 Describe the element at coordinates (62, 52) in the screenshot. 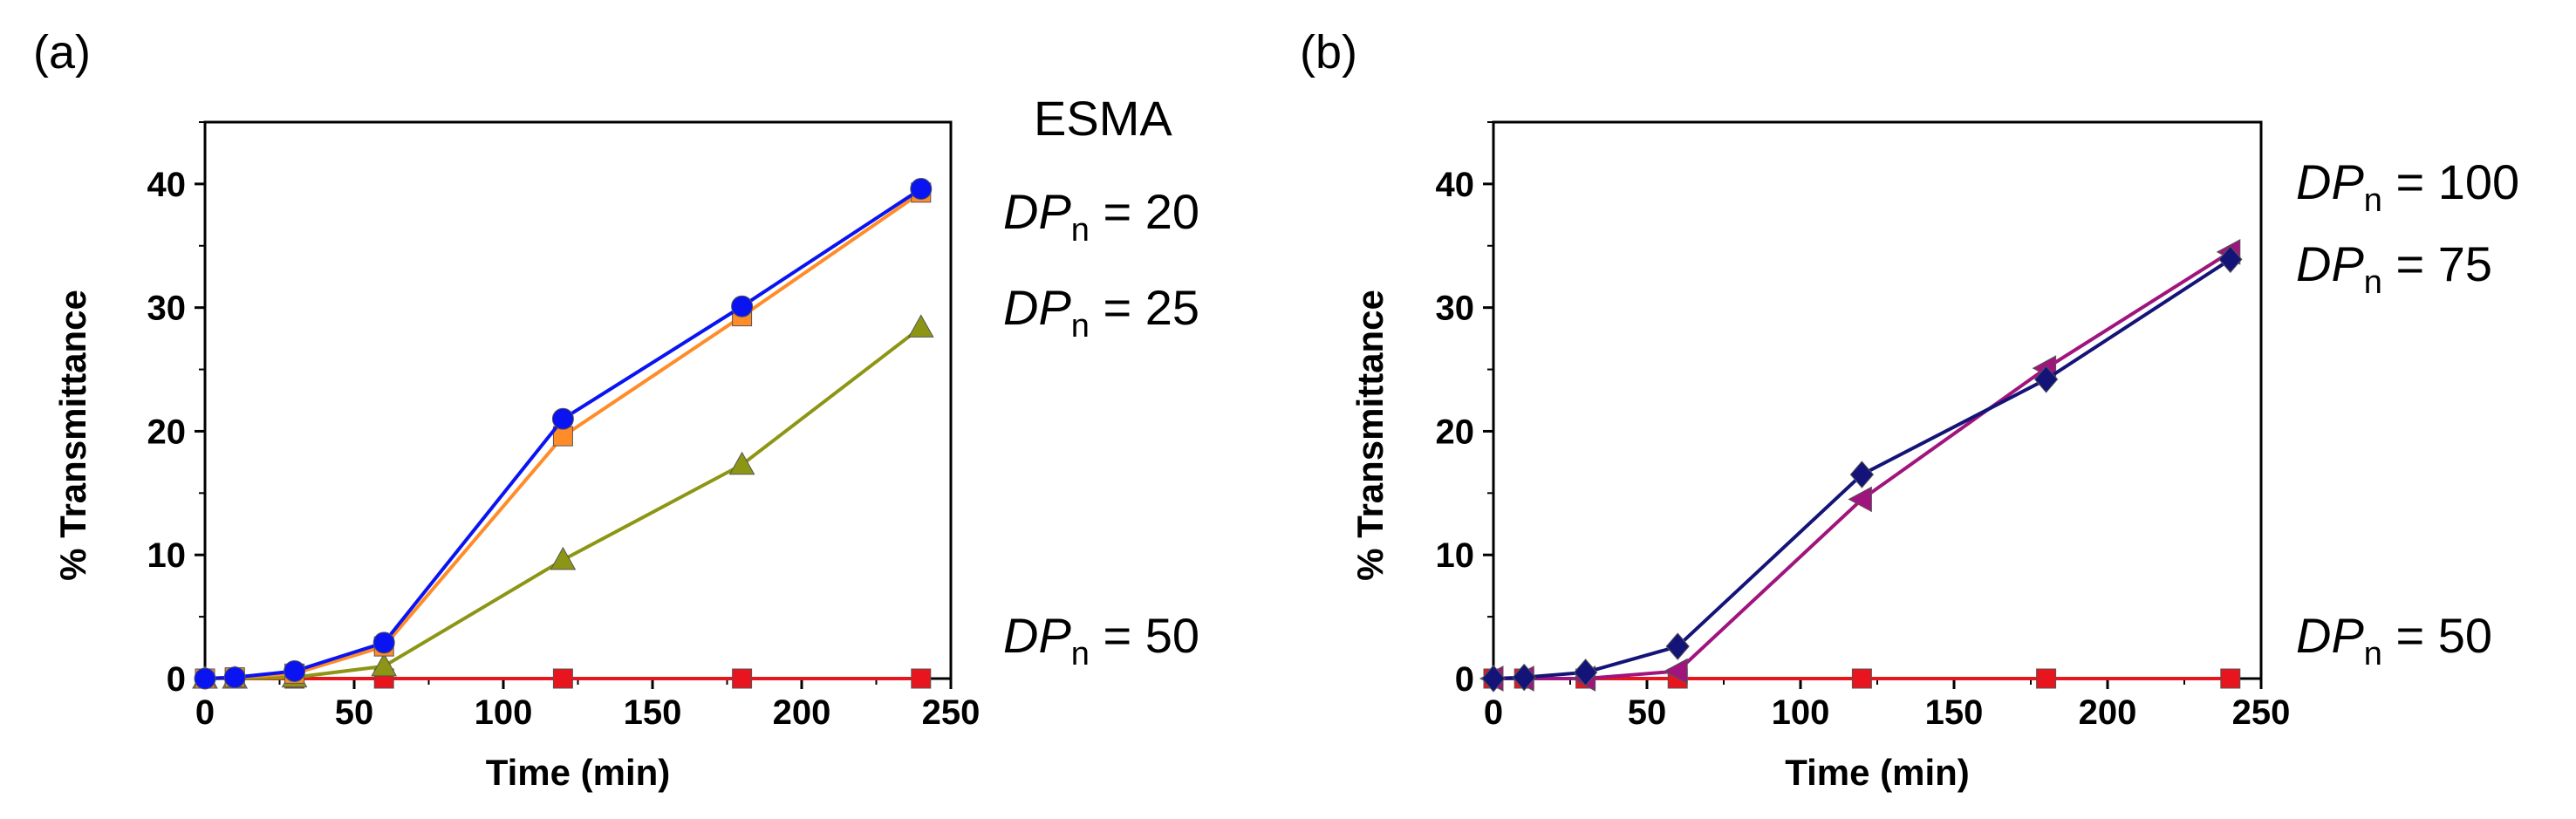

I see `panel-label: (a)` at that location.